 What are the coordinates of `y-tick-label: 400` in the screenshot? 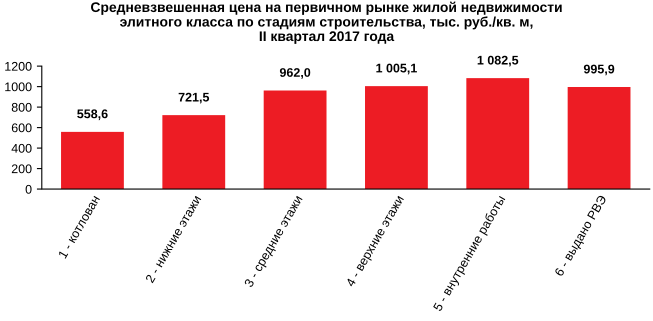 It's located at (22, 148).